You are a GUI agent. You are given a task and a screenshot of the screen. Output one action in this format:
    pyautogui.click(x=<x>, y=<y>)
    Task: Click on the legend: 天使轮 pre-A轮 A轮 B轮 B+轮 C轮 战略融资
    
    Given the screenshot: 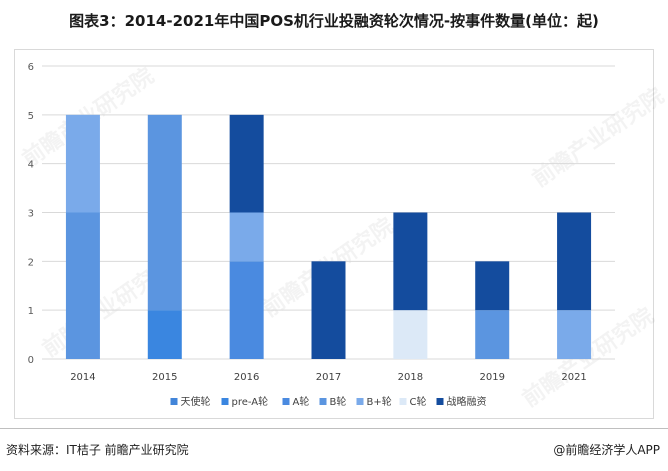 What is the action you would take?
    pyautogui.click(x=328, y=401)
    